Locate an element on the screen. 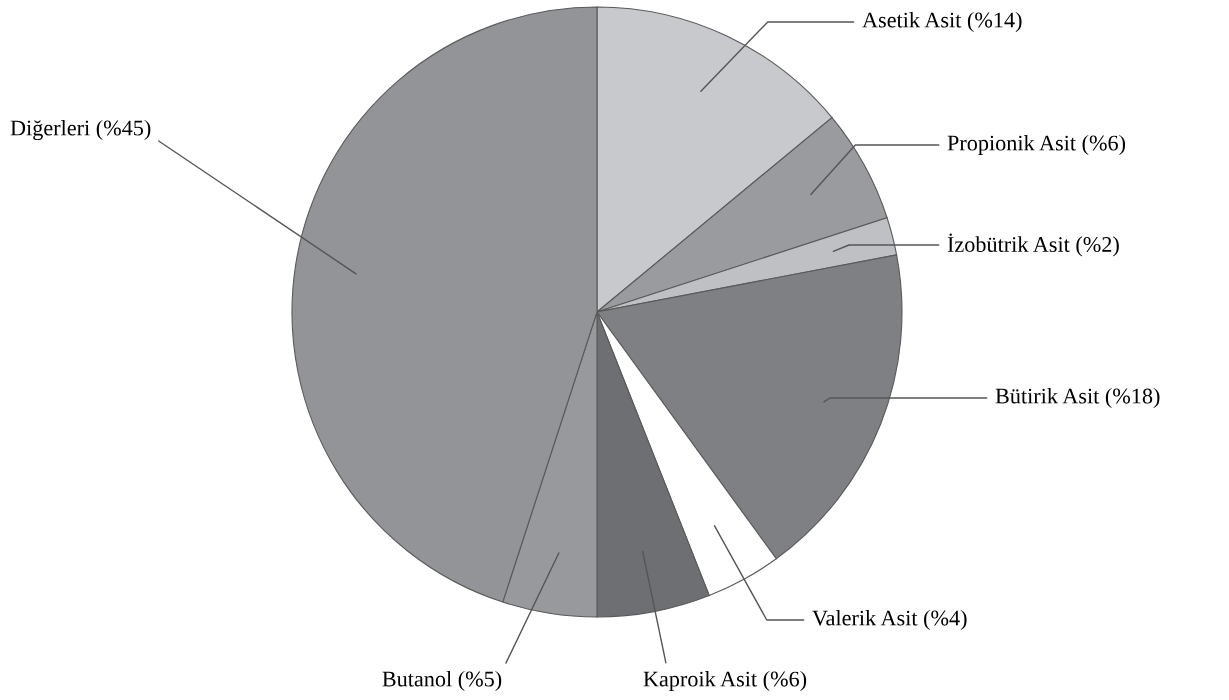  slice-label: Valerik Asit (%4) is located at coordinates (889, 620).